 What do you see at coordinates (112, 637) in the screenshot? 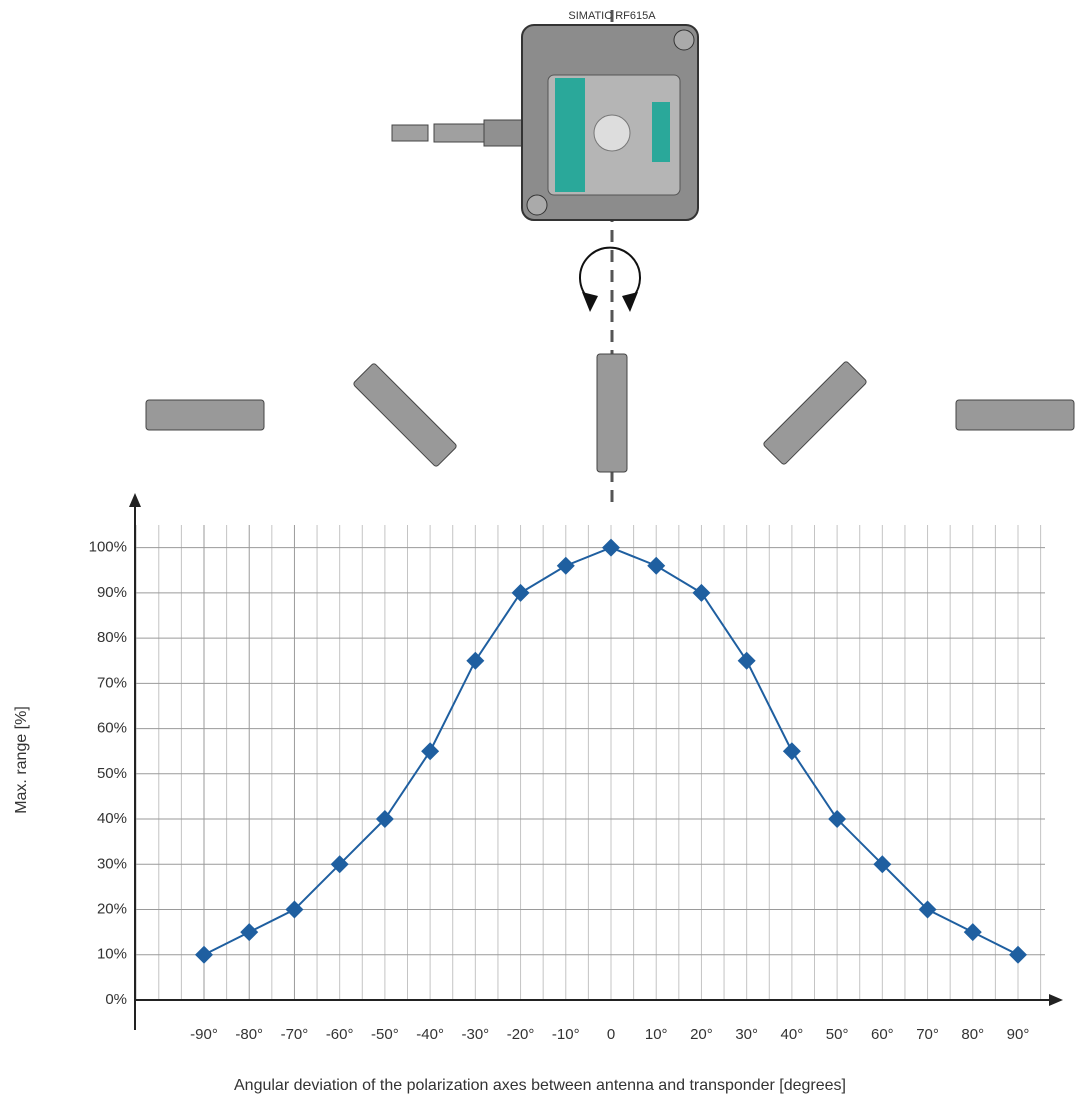
I see `y-tick-label: 80%` at bounding box center [112, 637].